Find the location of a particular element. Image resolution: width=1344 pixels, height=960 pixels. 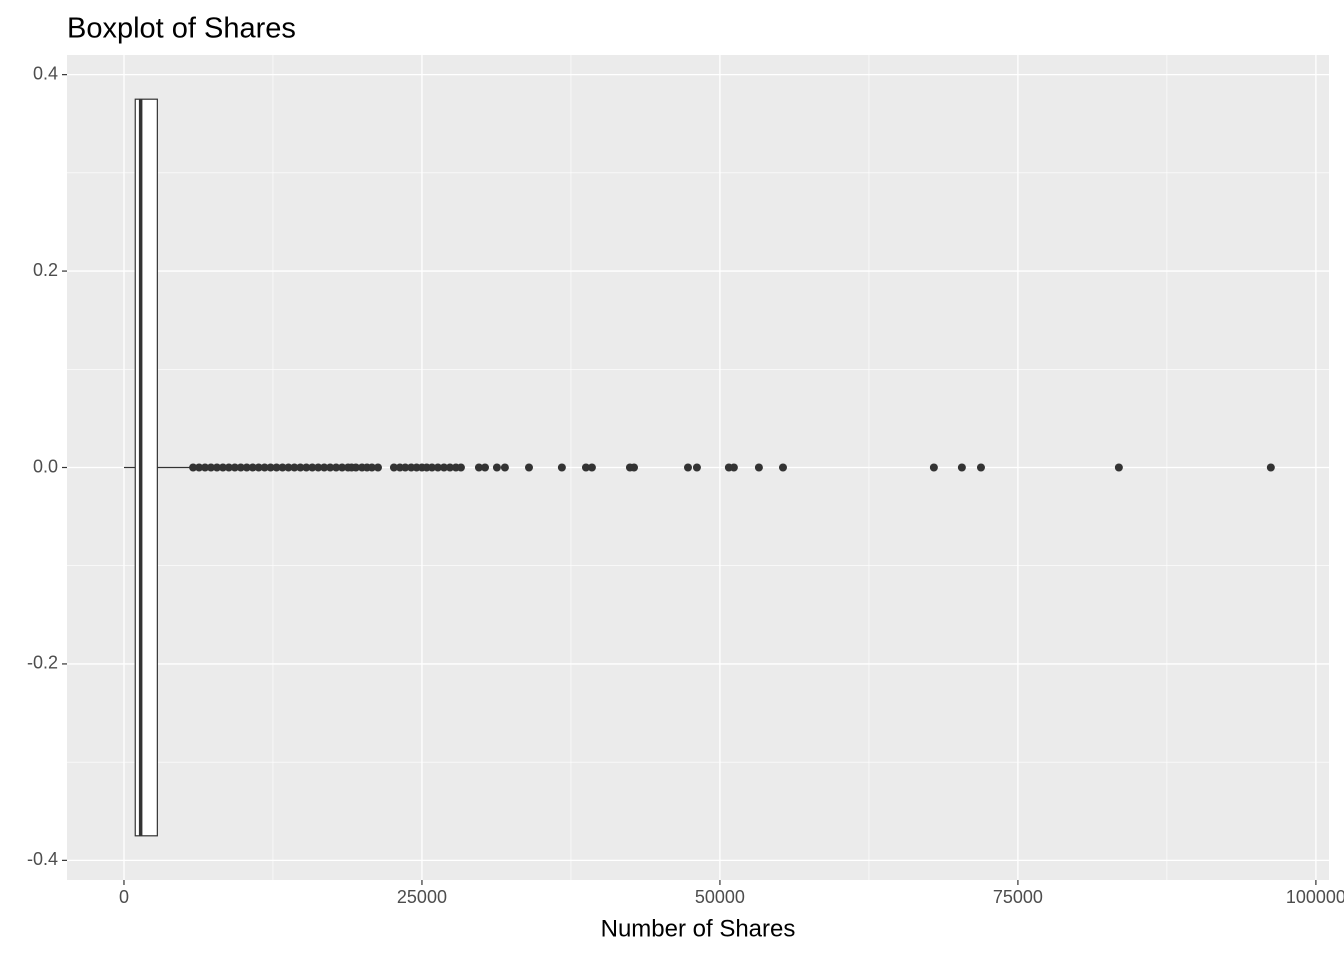

y-tick-label: 0.2 is located at coordinates (45, 270).